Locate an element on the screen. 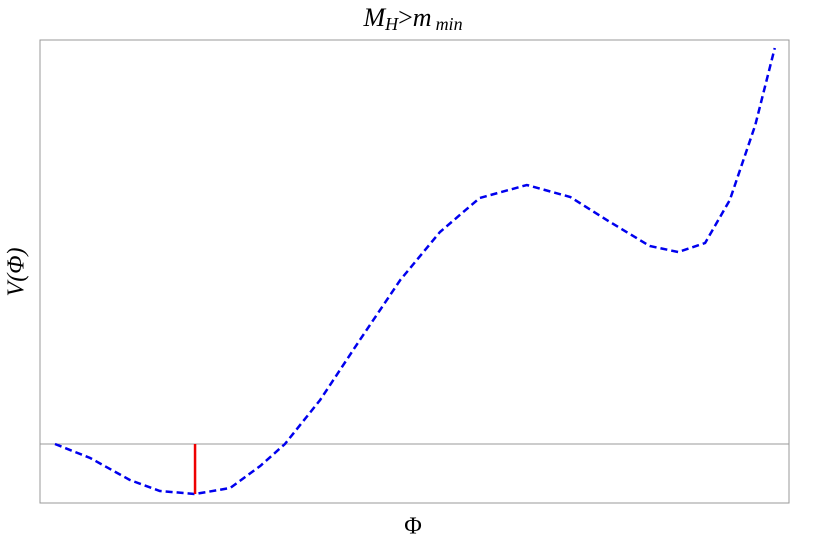 The image size is (830, 544). title-part: > is located at coordinates (405, 17).